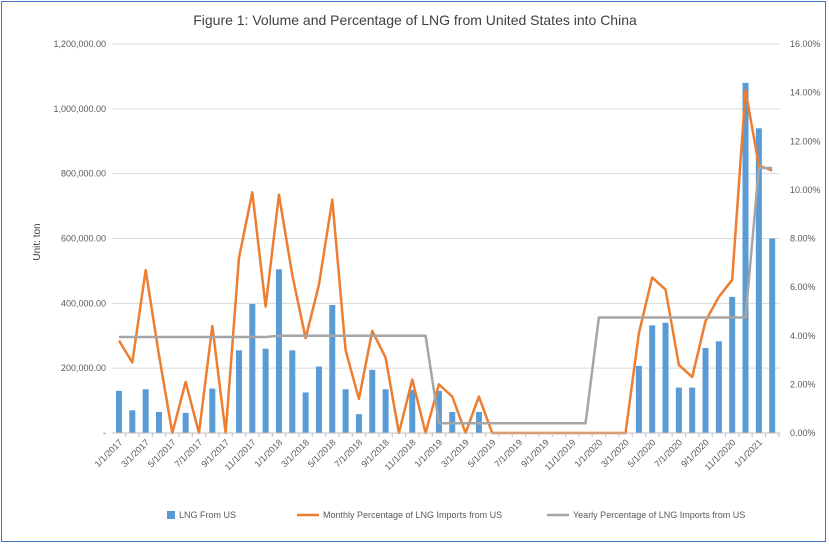 This screenshot has height=545, width=829. I want to click on x-tick-label: 3/1/2020, so click(615, 453).